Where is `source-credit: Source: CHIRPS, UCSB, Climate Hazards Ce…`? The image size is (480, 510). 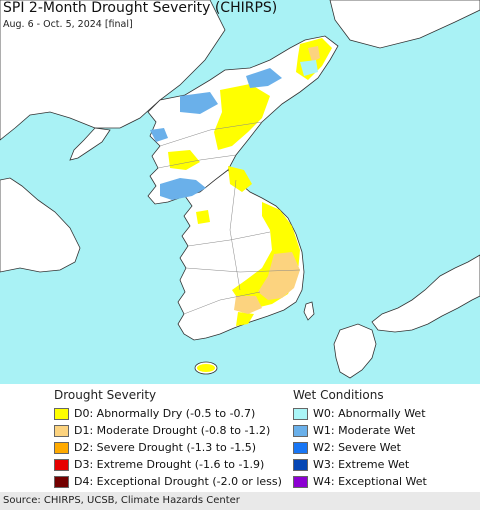
source-credit: Source: CHIRPS, UCSB, Climate Hazards Ce… is located at coordinates (121, 500).